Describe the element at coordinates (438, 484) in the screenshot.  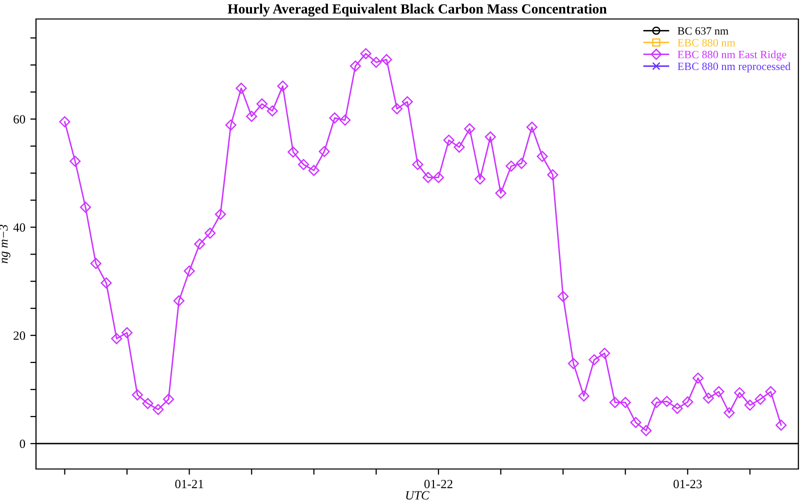
I see `x-tick-label: 01-22` at that location.